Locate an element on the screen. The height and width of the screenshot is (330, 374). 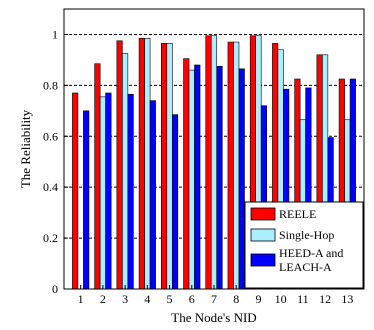
y-tick-label: 1 is located at coordinates (55, 34).